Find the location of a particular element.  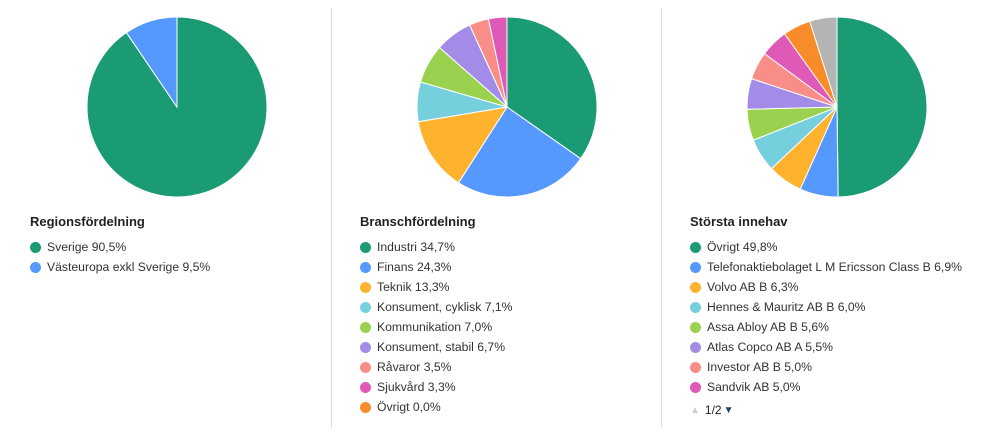

legend-item: Teknik 13,3% is located at coordinates (436, 287).